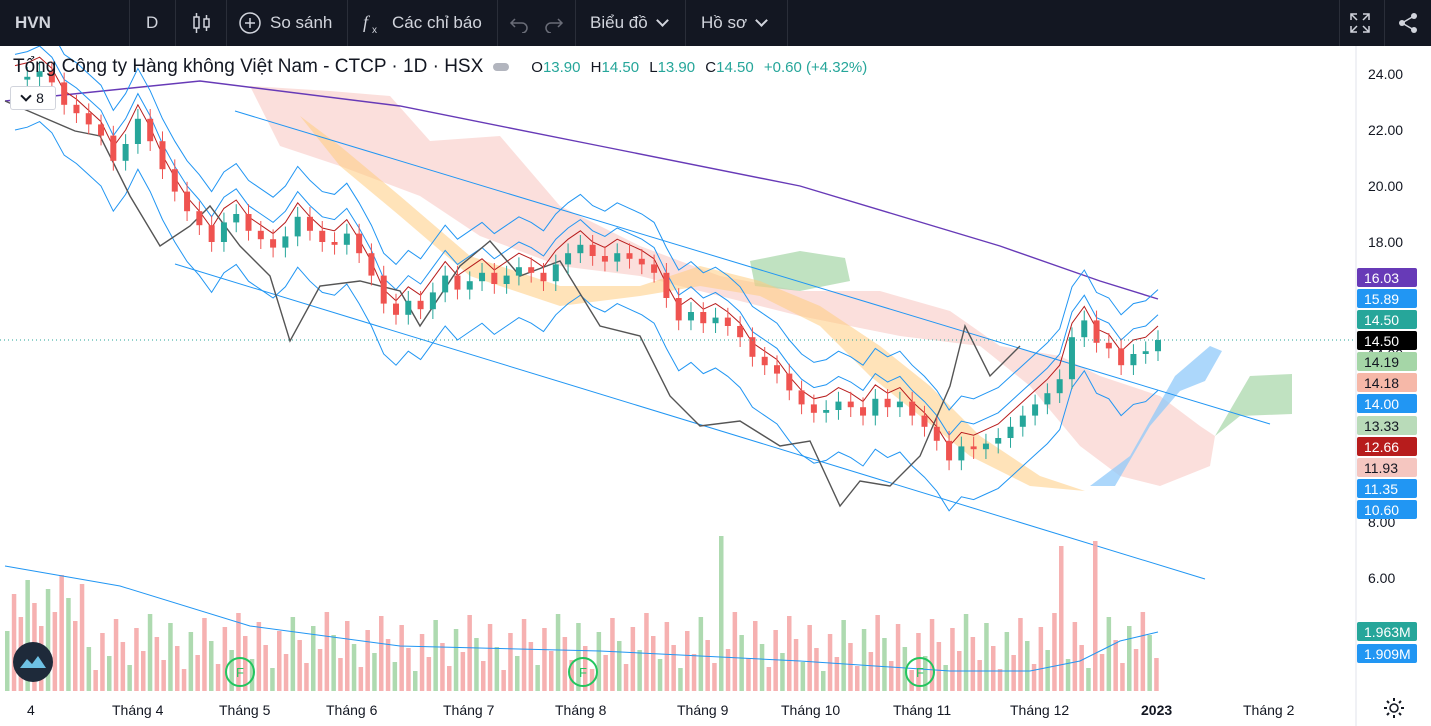 The width and height of the screenshot is (1431, 726). I want to click on redo-button, so click(554, 23).